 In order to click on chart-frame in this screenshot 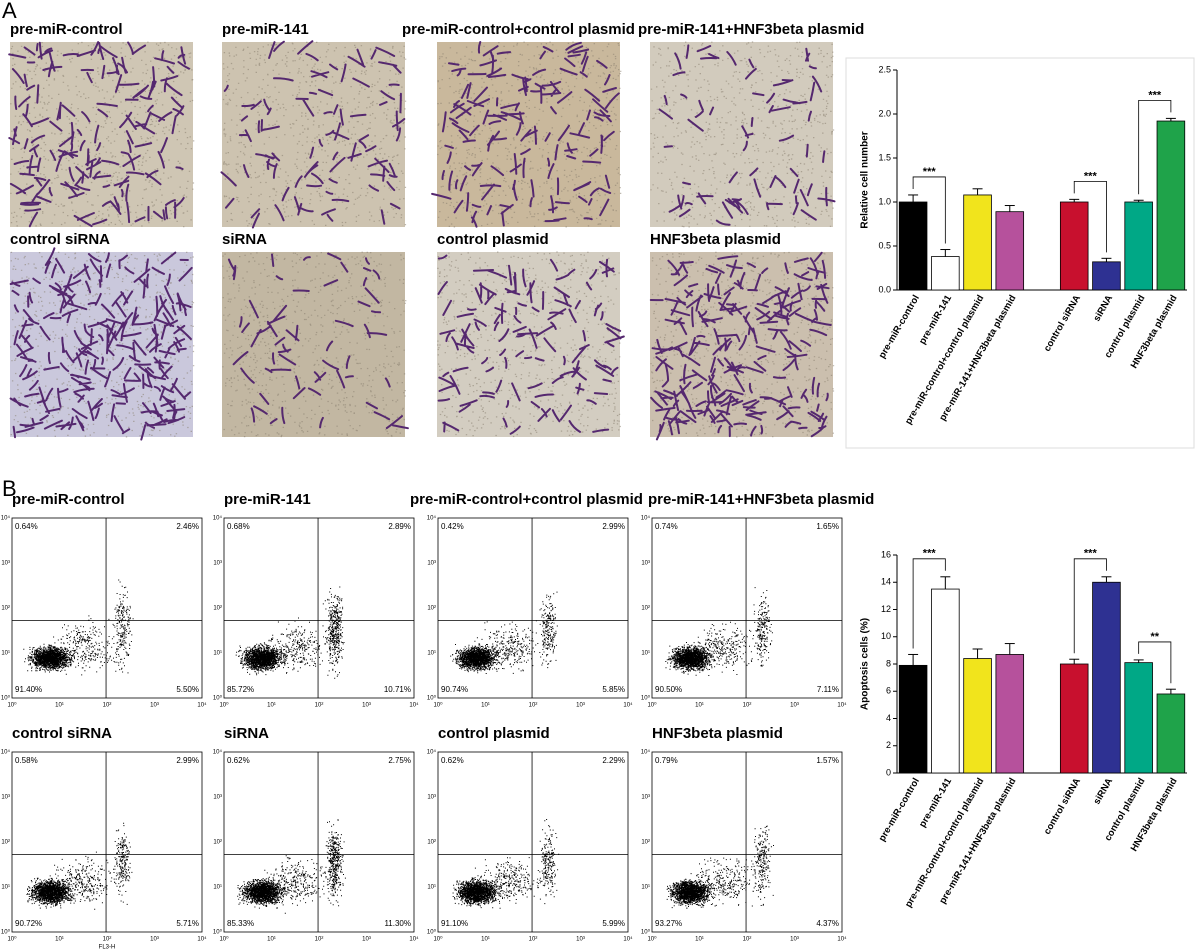, I will do `click(1020, 253)`.